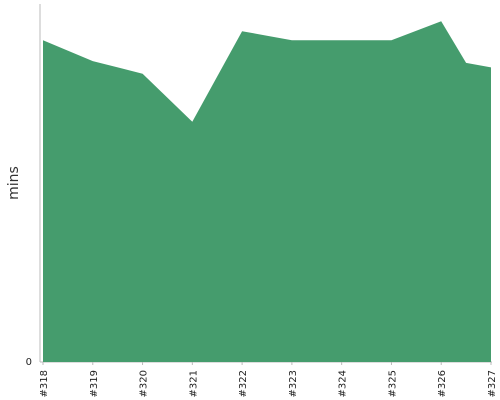 The width and height of the screenshot is (500, 400). I want to click on x-tick-label: #325, so click(392, 383).